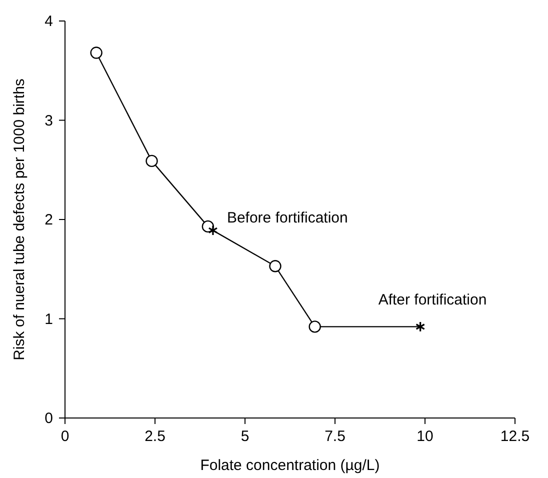 This screenshot has height=478, width=548. What do you see at coordinates (48, 319) in the screenshot?
I see `y-tick-label: 1` at bounding box center [48, 319].